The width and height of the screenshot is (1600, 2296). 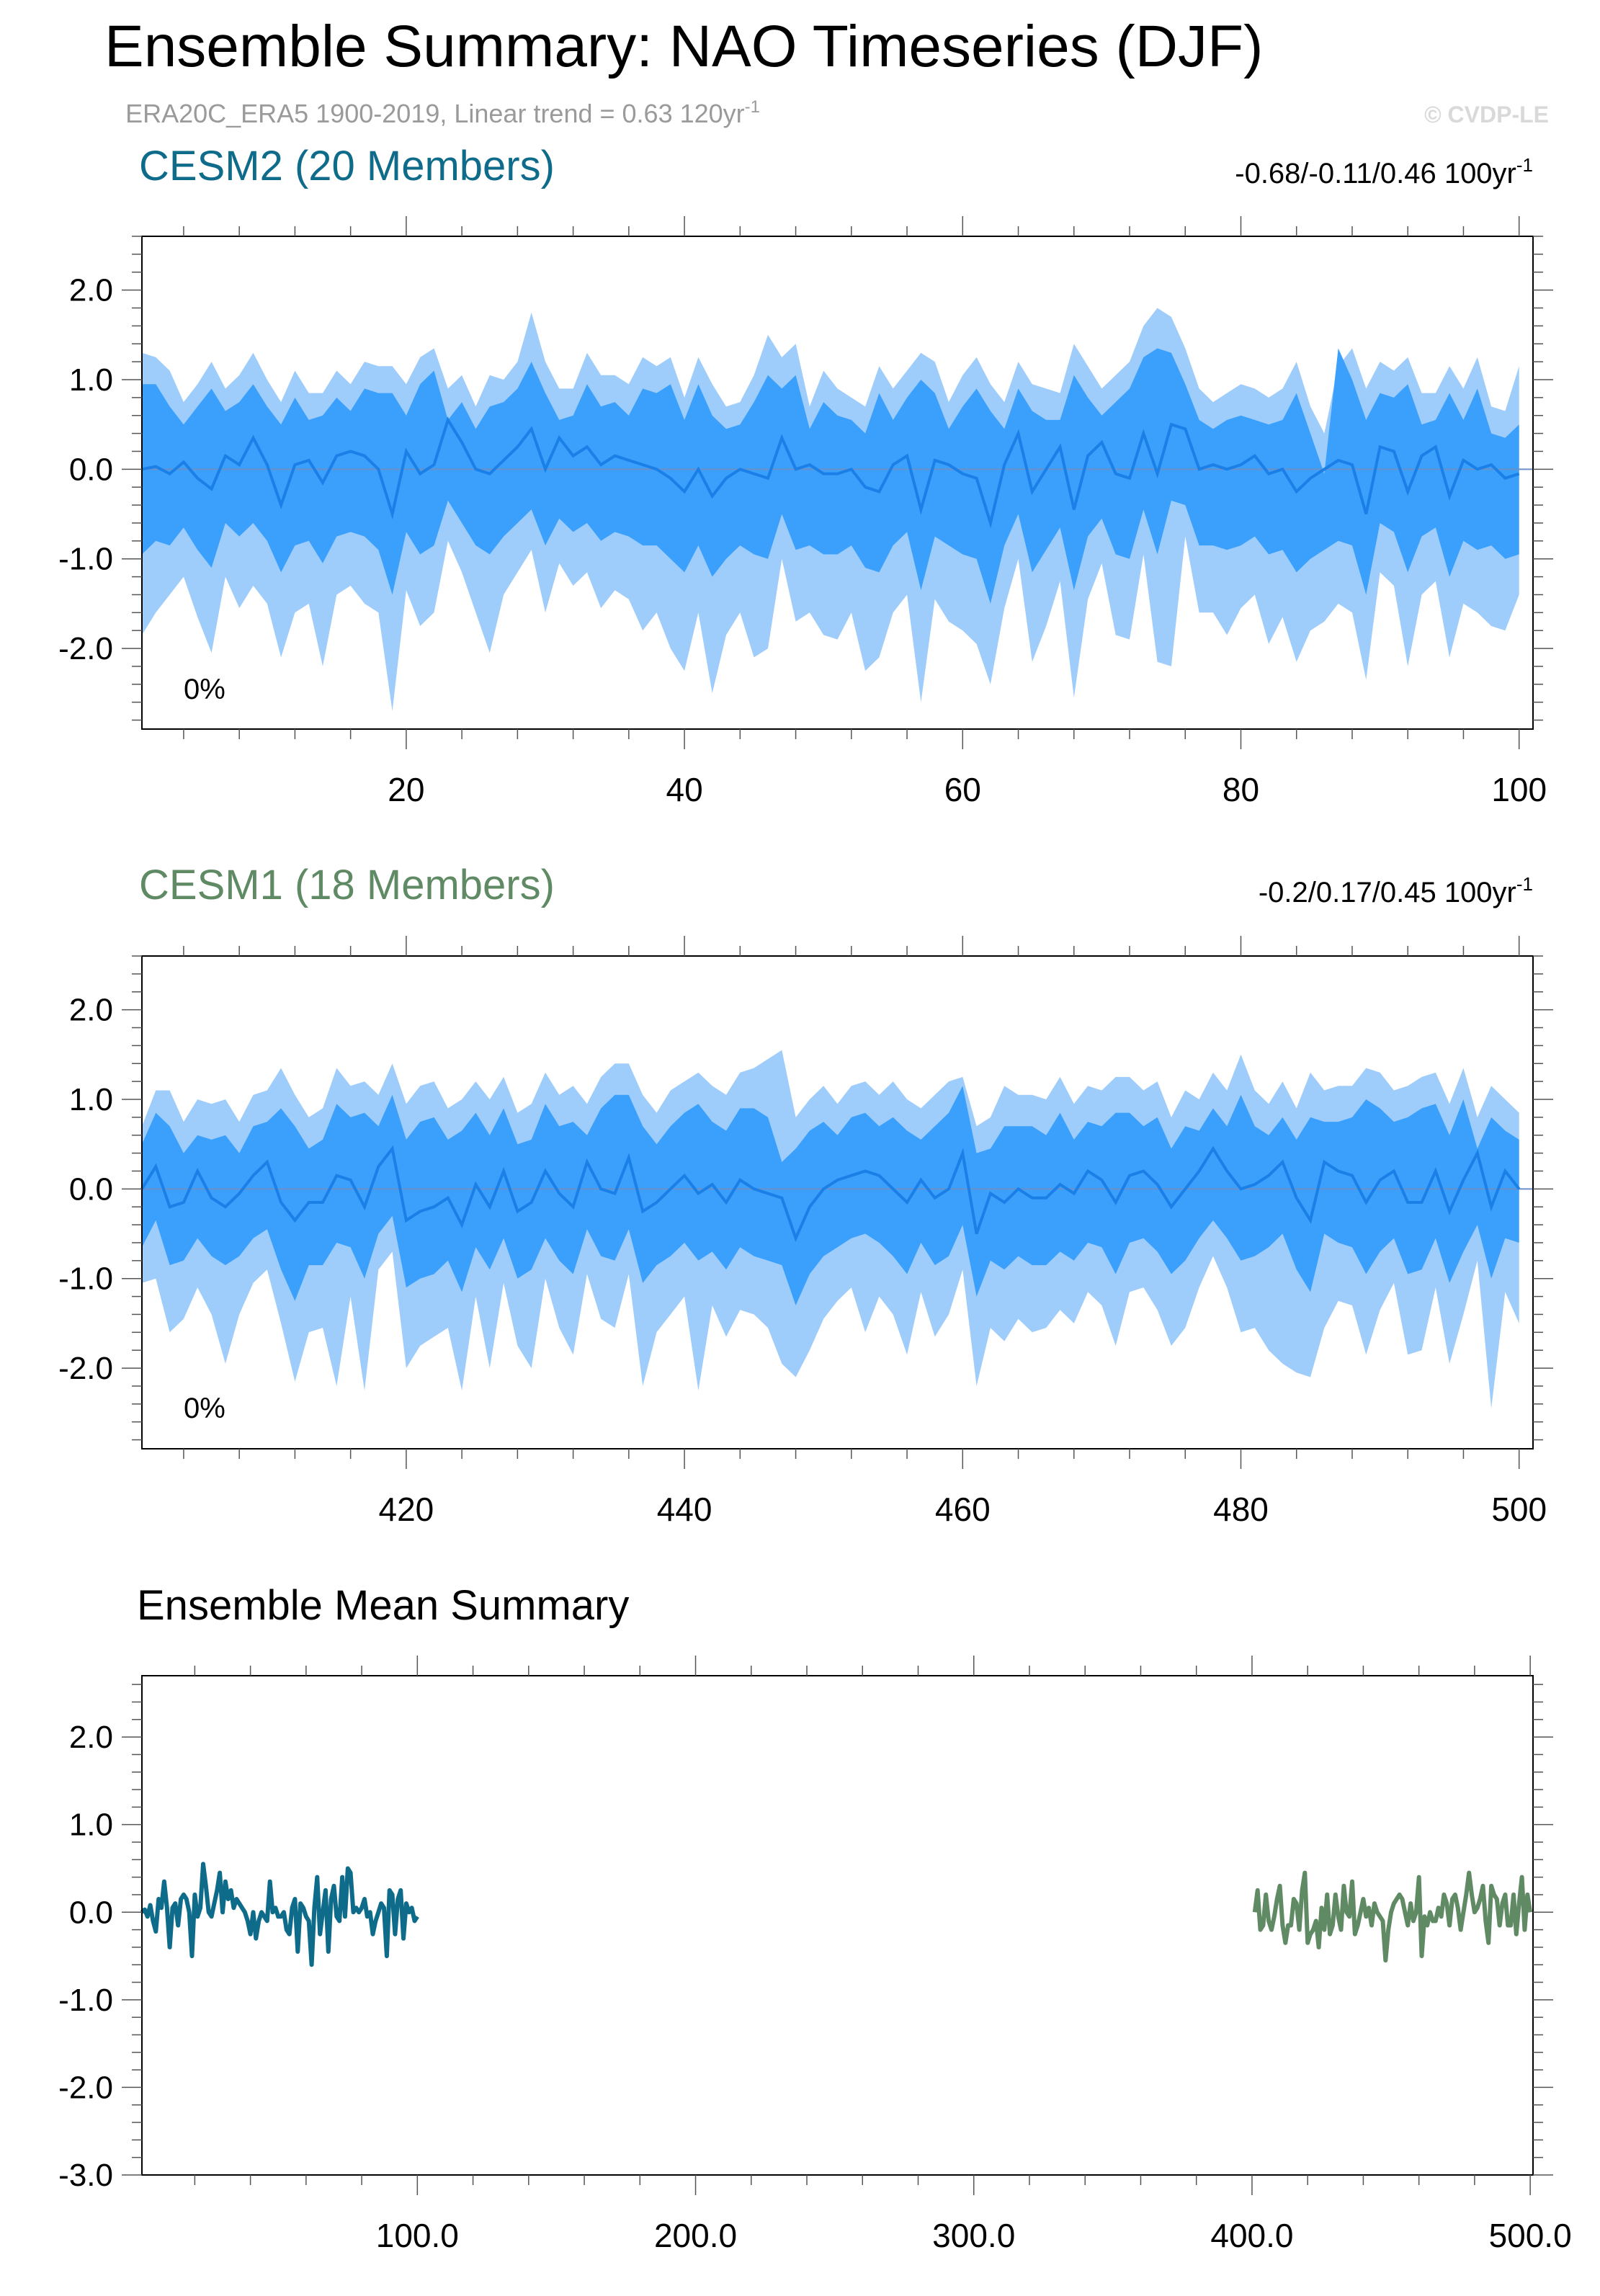 I want to click on x-tick-label: 40, so click(x=685, y=789).